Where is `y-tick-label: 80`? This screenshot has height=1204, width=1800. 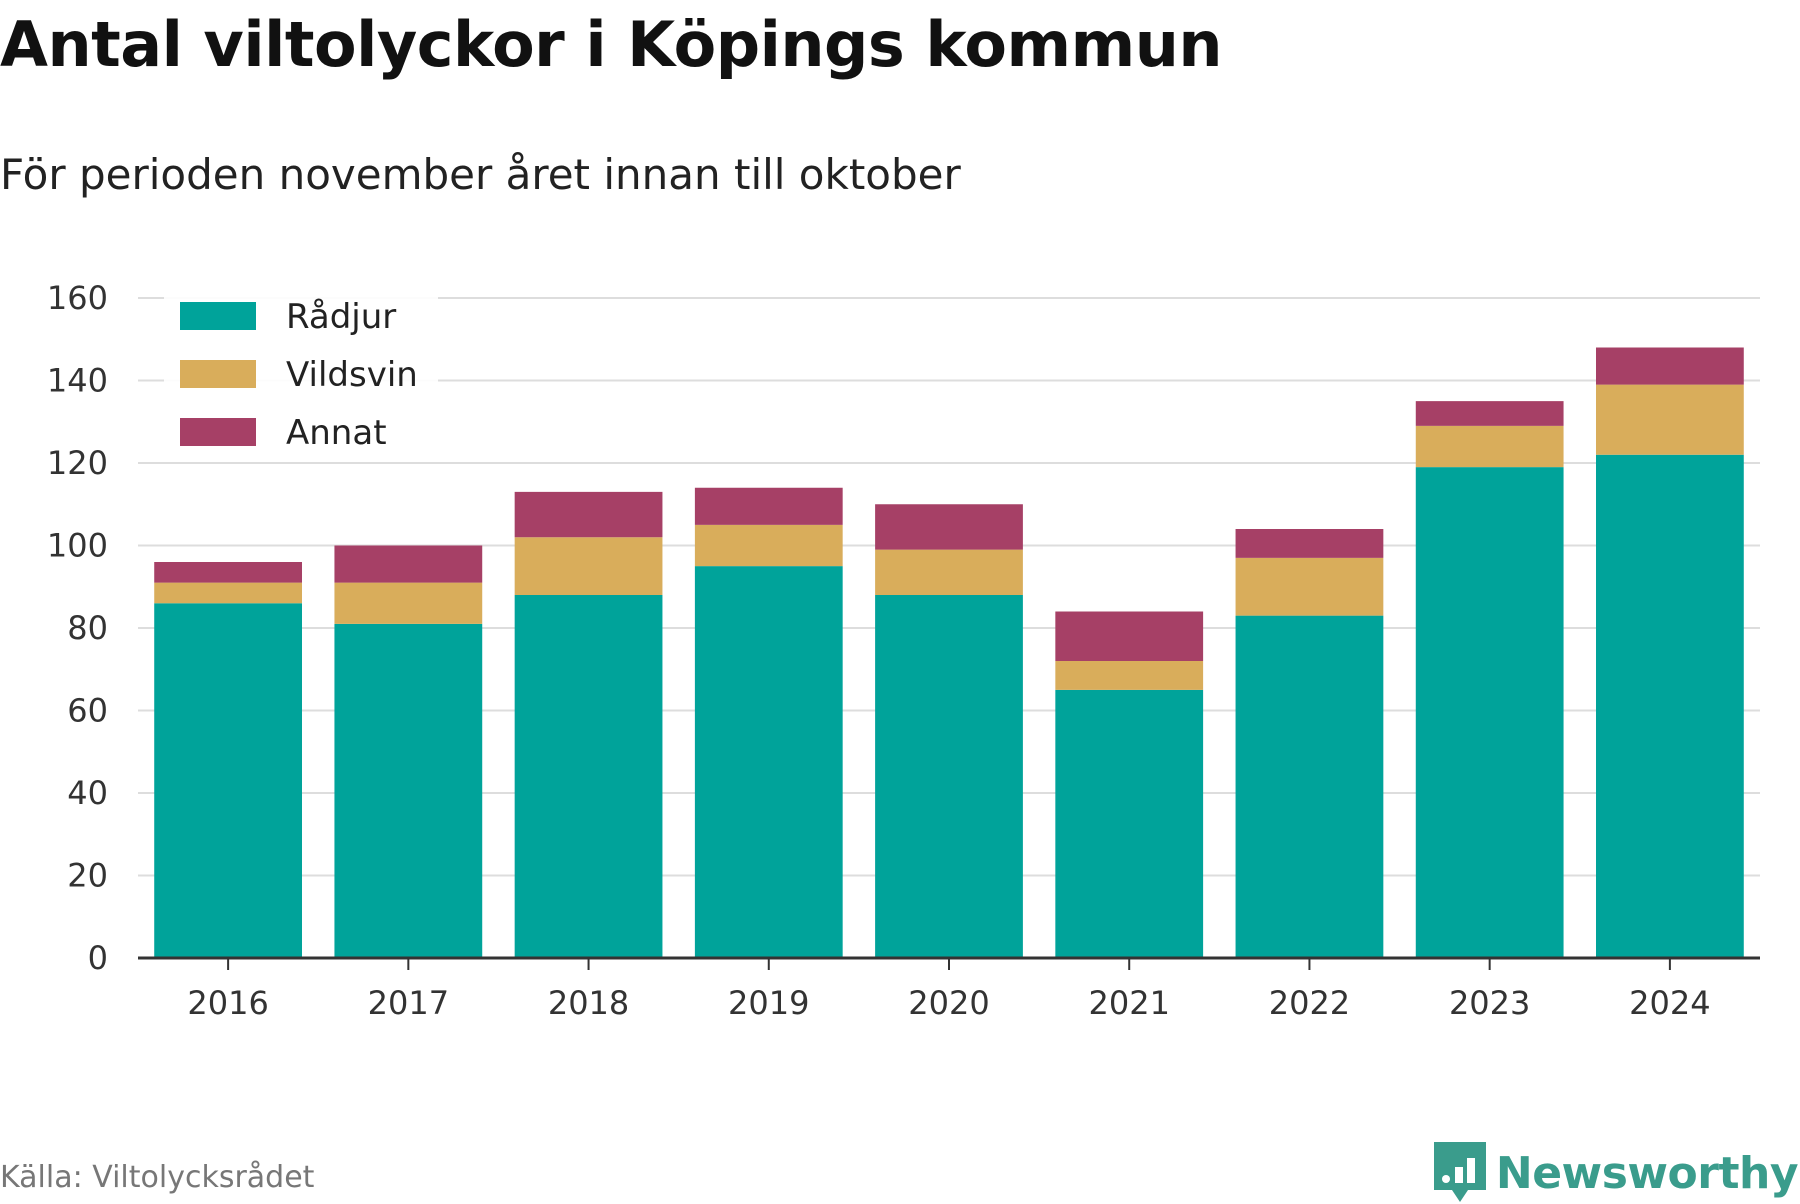 y-tick-label: 80 is located at coordinates (87, 628).